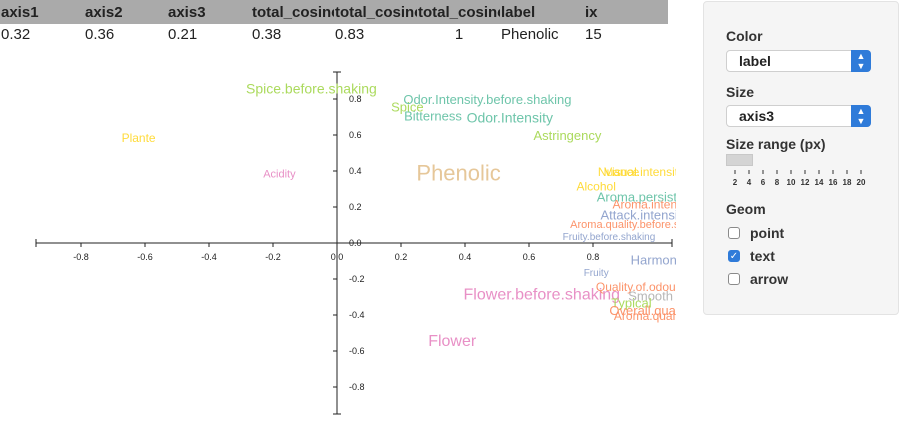  I want to click on point-label: Aroma.quality, so click(646, 316).